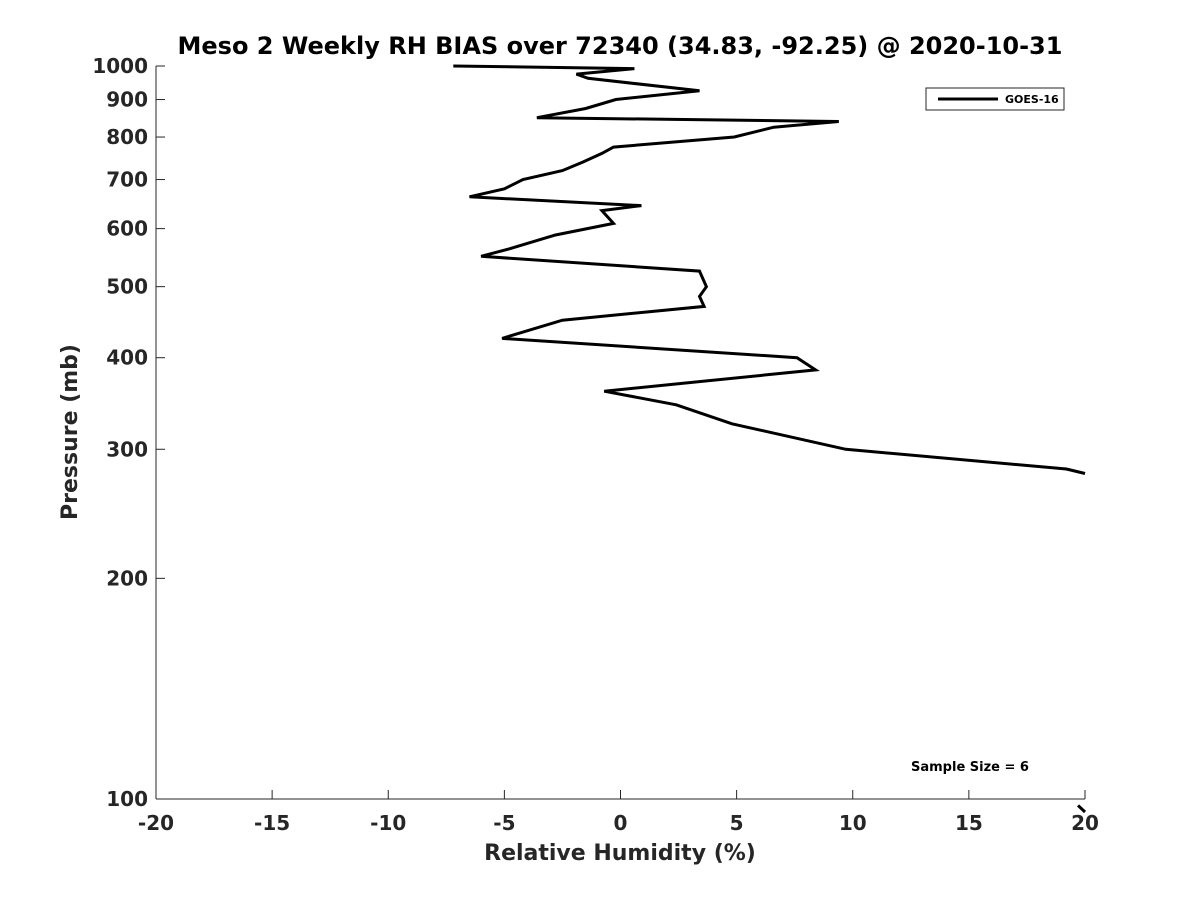 The image size is (1200, 900). Describe the element at coordinates (853, 823) in the screenshot. I see `x-tick-label: 10` at that location.